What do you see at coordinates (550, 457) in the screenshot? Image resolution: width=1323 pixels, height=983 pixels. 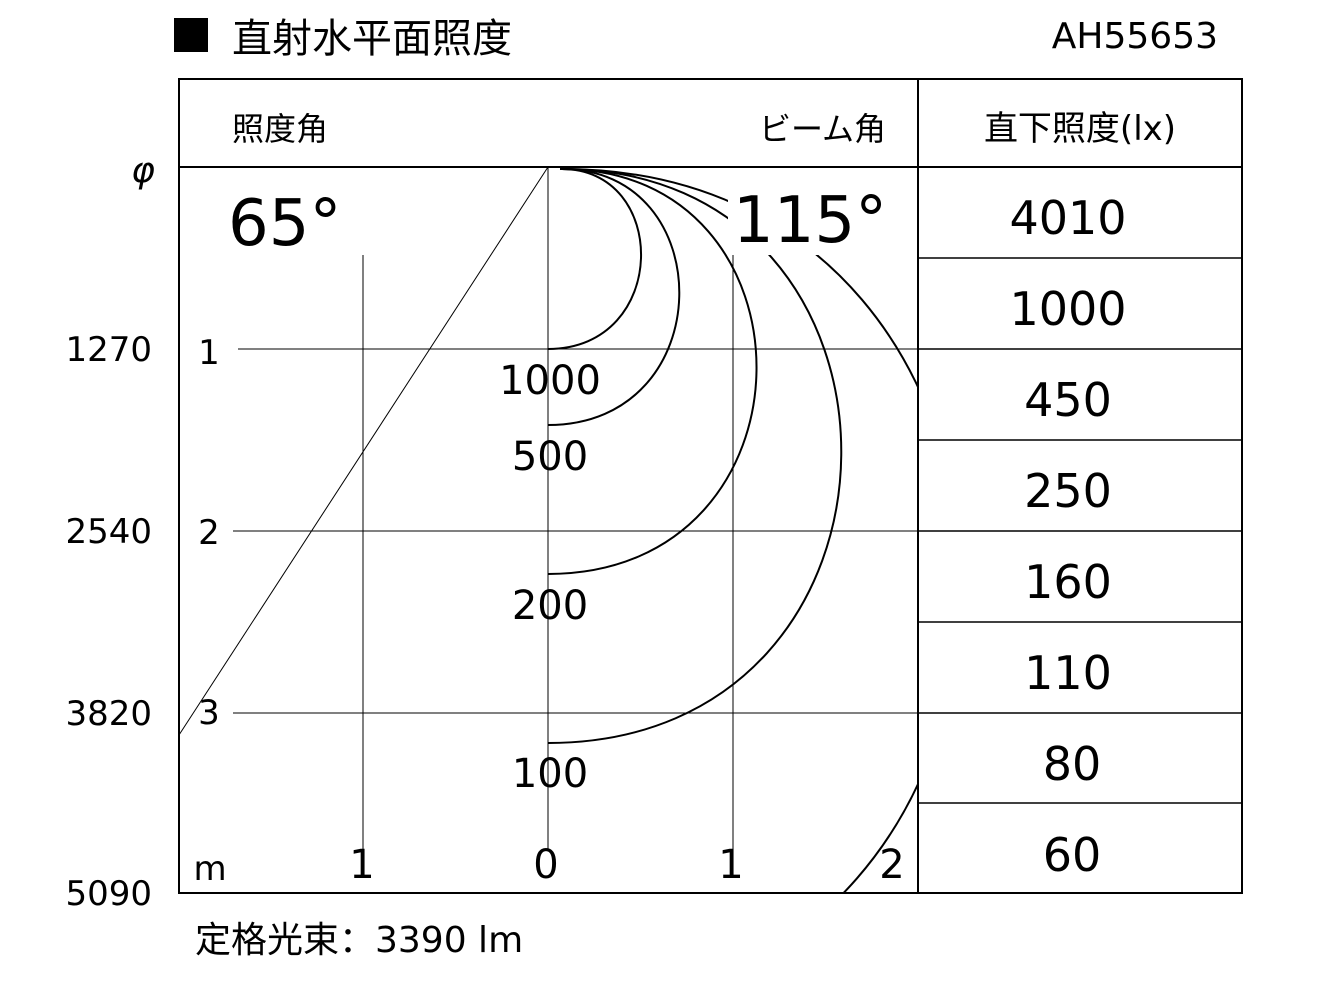 I see `contour-label: 500` at bounding box center [550, 457].